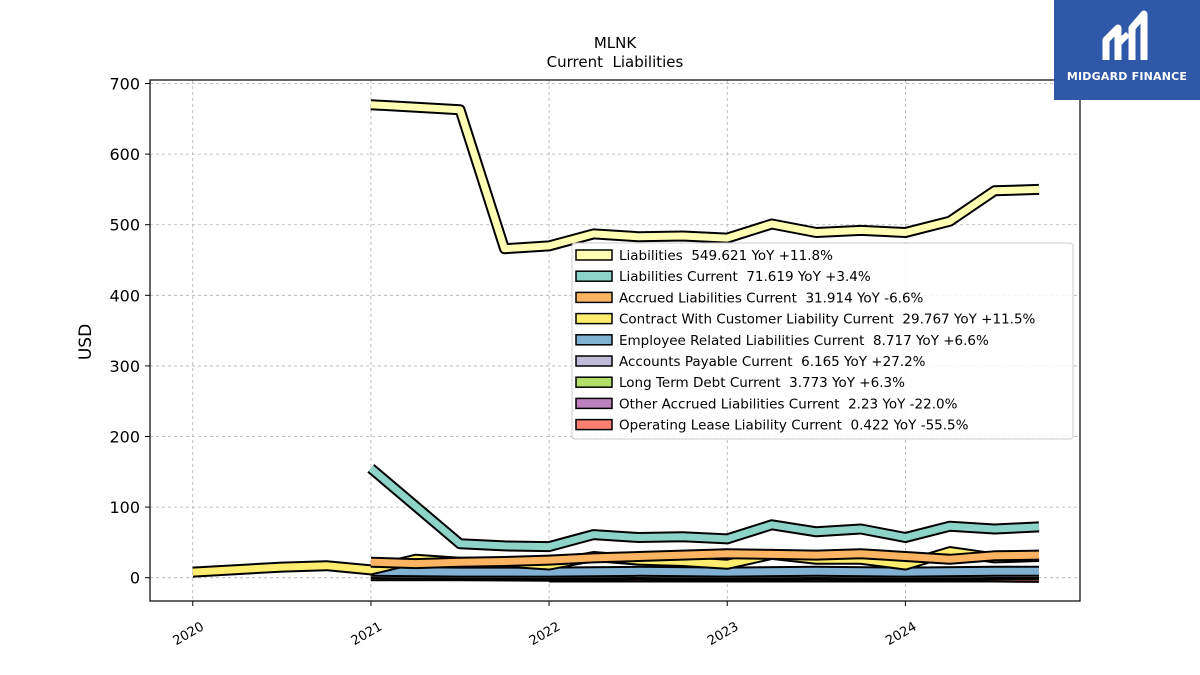 The image size is (1200, 675). What do you see at coordinates (726, 256) in the screenshot?
I see `legend-label: Liabilities 549.621 YoY +11.8%` at bounding box center [726, 256].